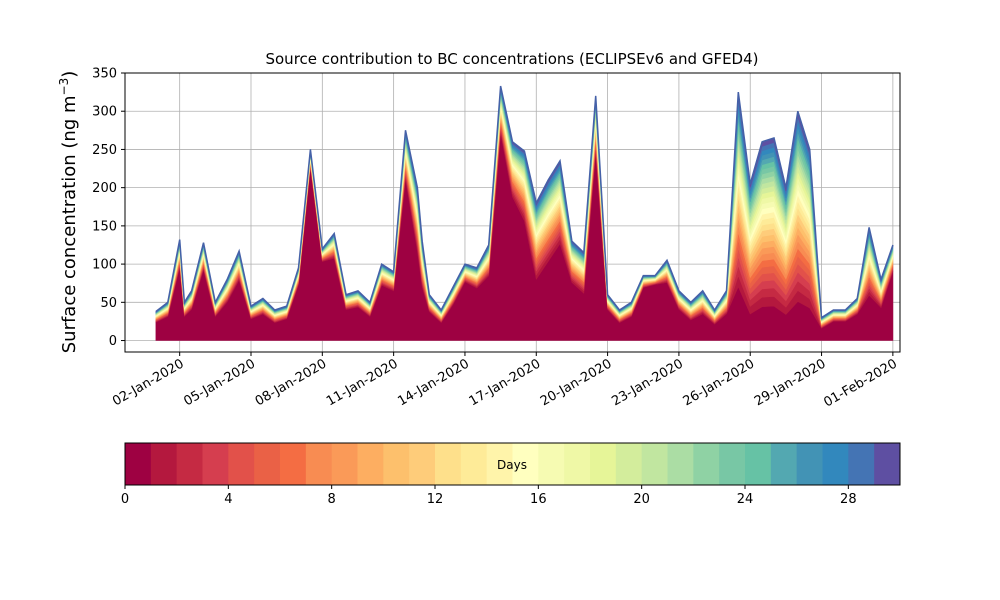 This screenshot has width=1000, height=600. I want to click on y-axis-label-close: ), so click(69, 74).